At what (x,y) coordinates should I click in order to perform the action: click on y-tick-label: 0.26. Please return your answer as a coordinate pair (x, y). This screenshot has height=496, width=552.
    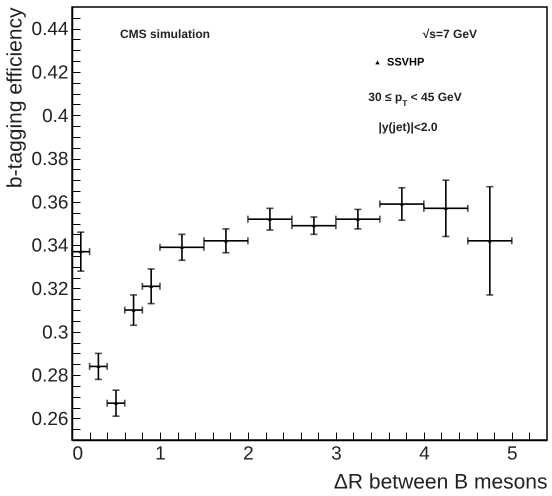
    Looking at the image, I should click on (50, 419).